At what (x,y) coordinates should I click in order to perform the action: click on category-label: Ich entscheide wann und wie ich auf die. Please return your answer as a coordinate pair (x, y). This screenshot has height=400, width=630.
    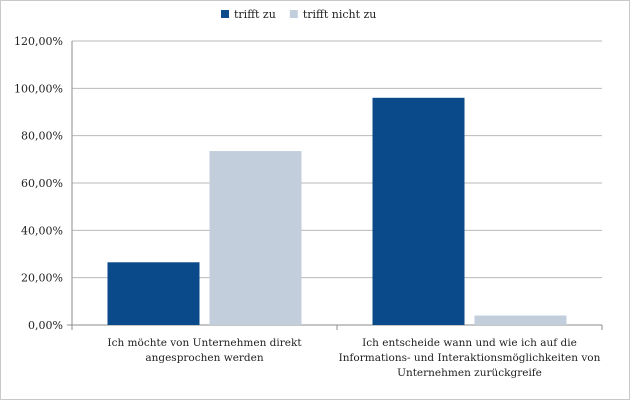
    Looking at the image, I should click on (469, 343).